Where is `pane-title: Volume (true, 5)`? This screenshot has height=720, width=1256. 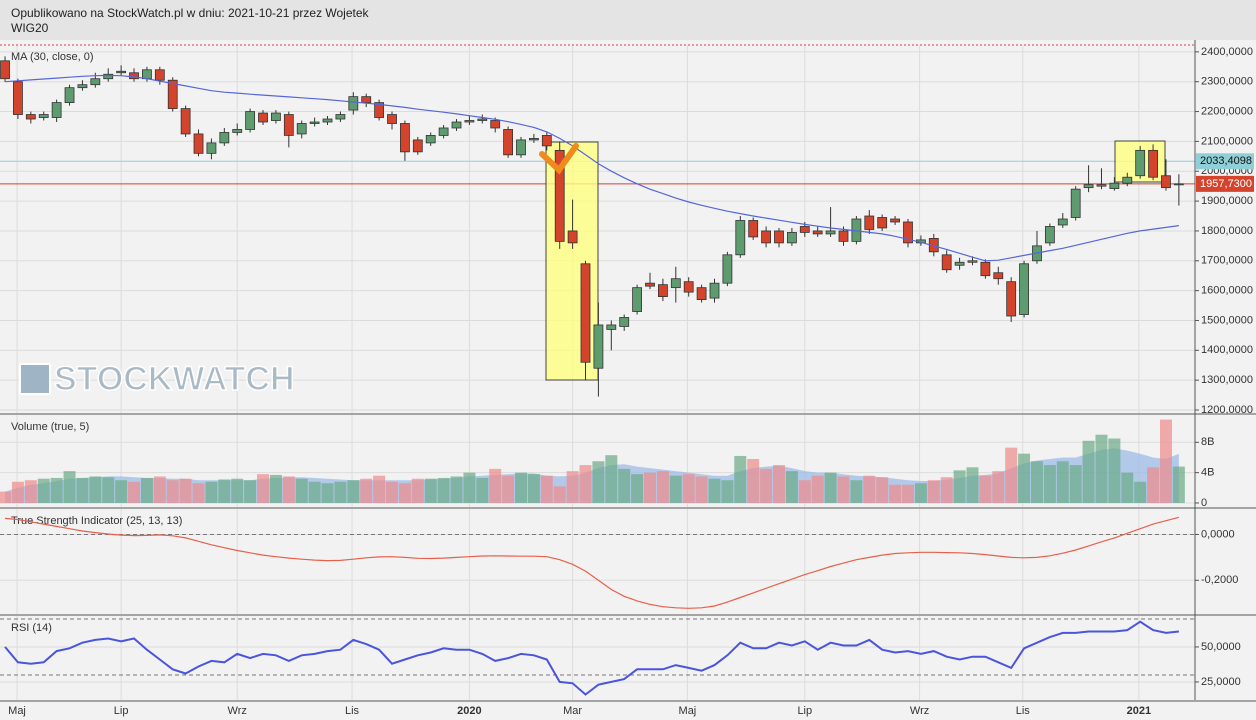
pane-title: Volume (true, 5) is located at coordinates (50, 427).